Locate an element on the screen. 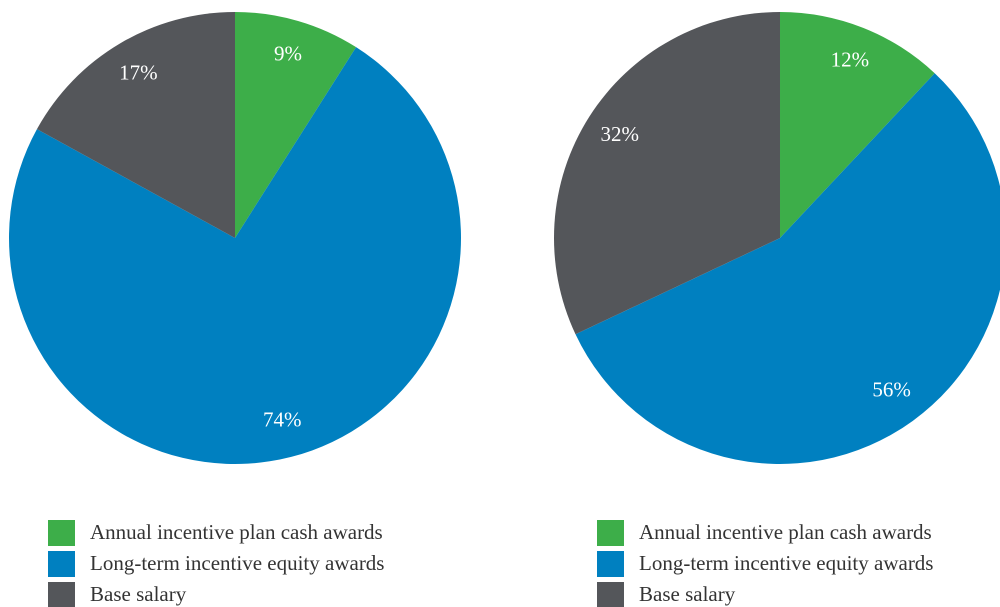 Image resolution: width=1000 pixels, height=607 pixels. slice-label: 32% is located at coordinates (619, 134).